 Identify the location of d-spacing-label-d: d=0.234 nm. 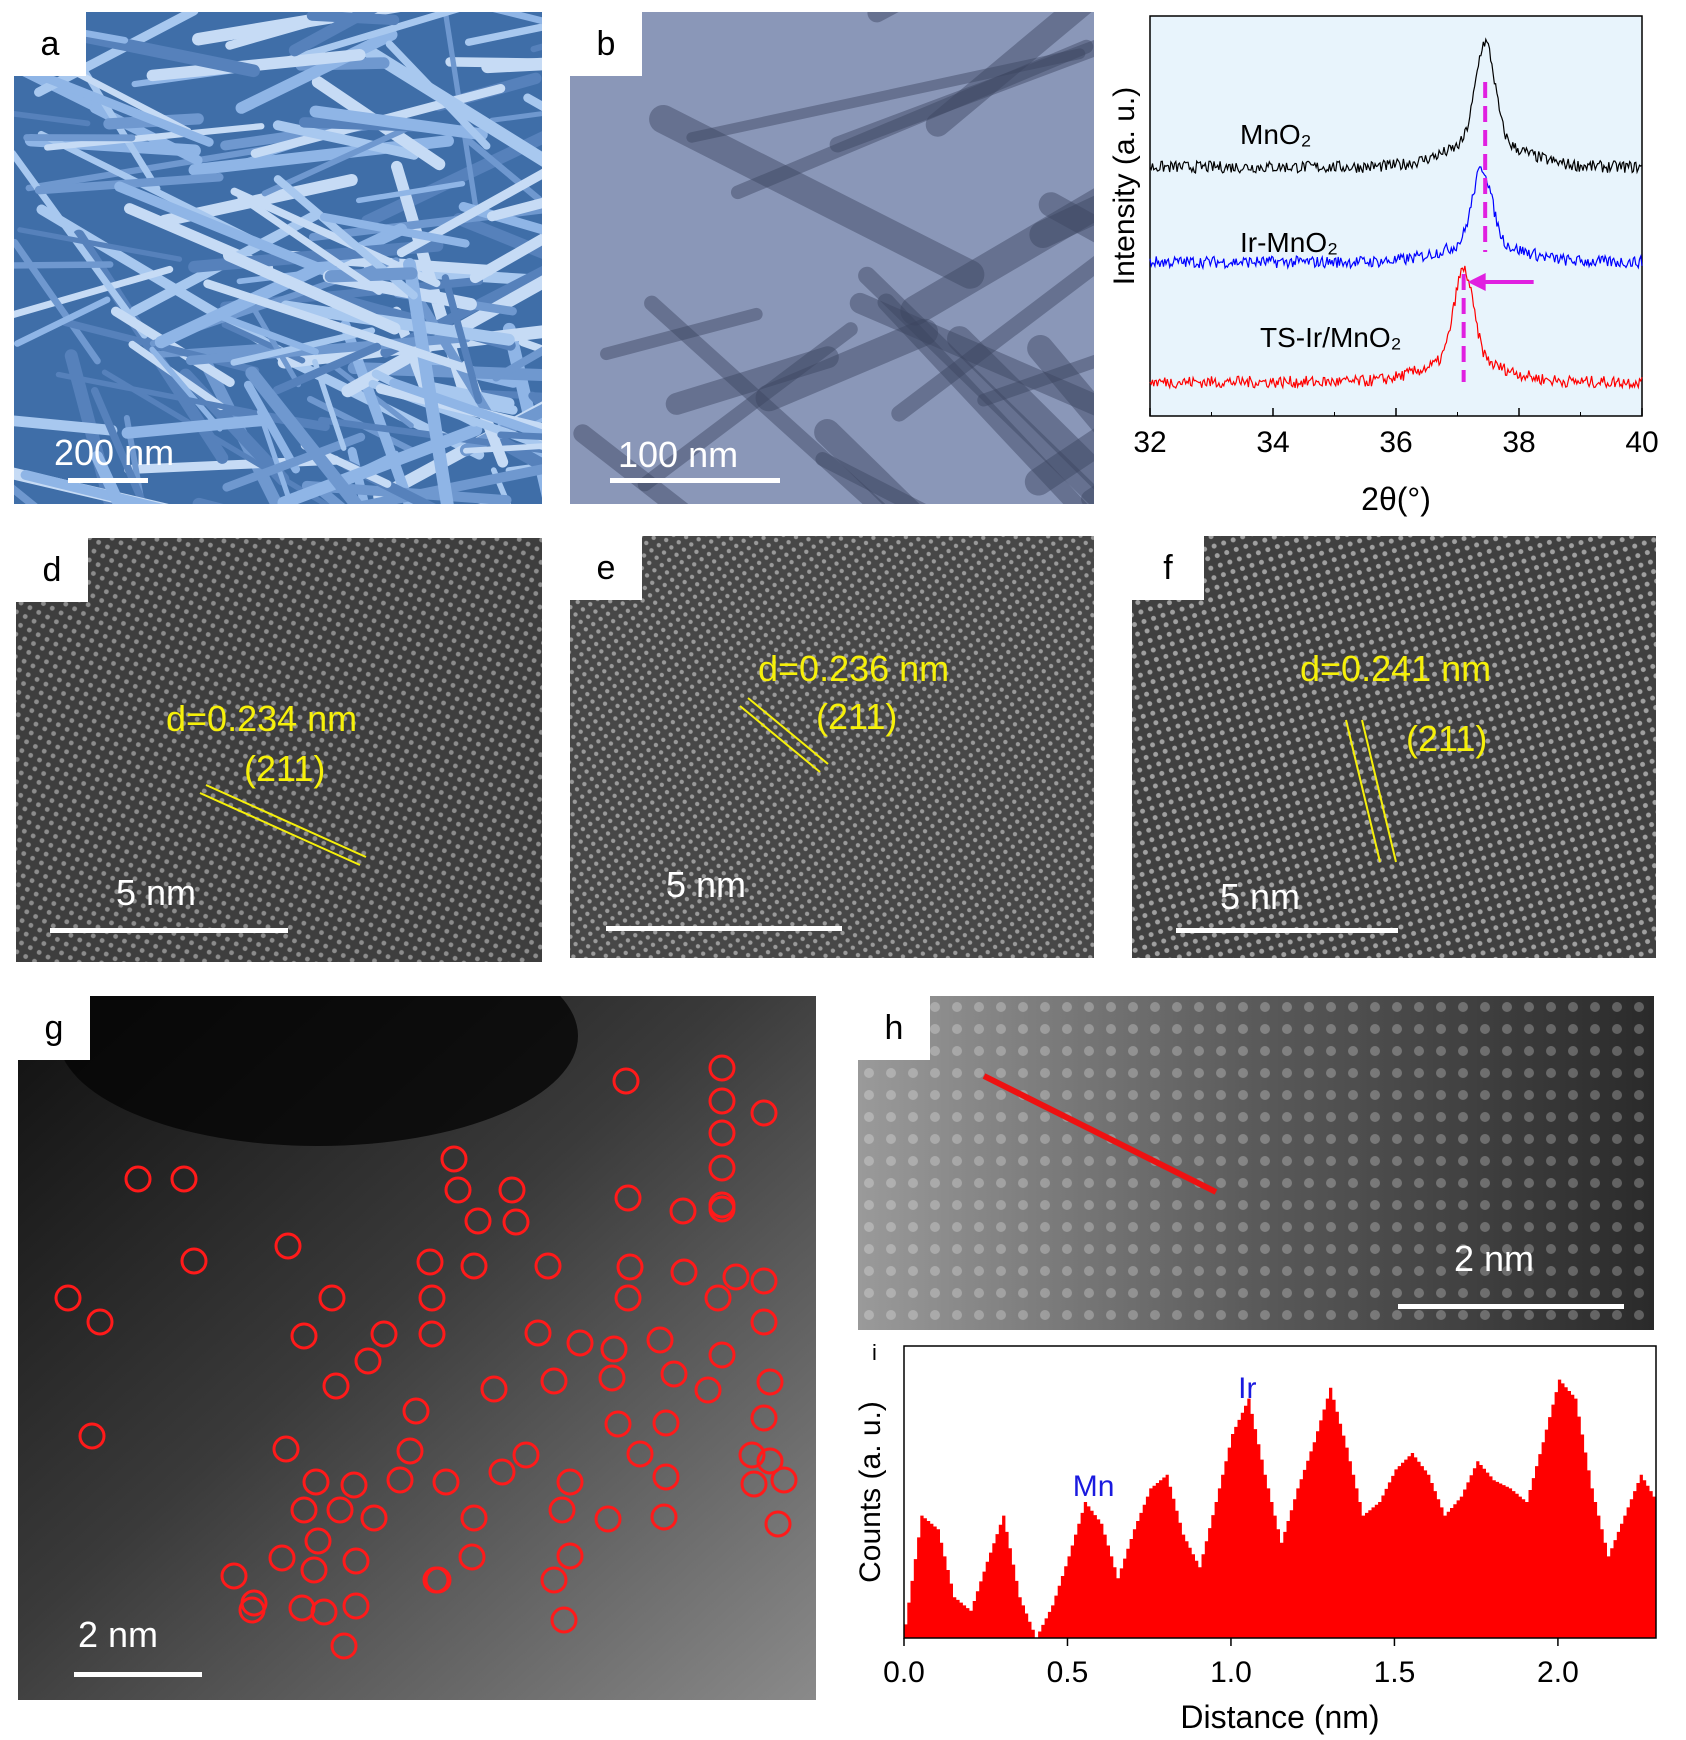
(262, 718).